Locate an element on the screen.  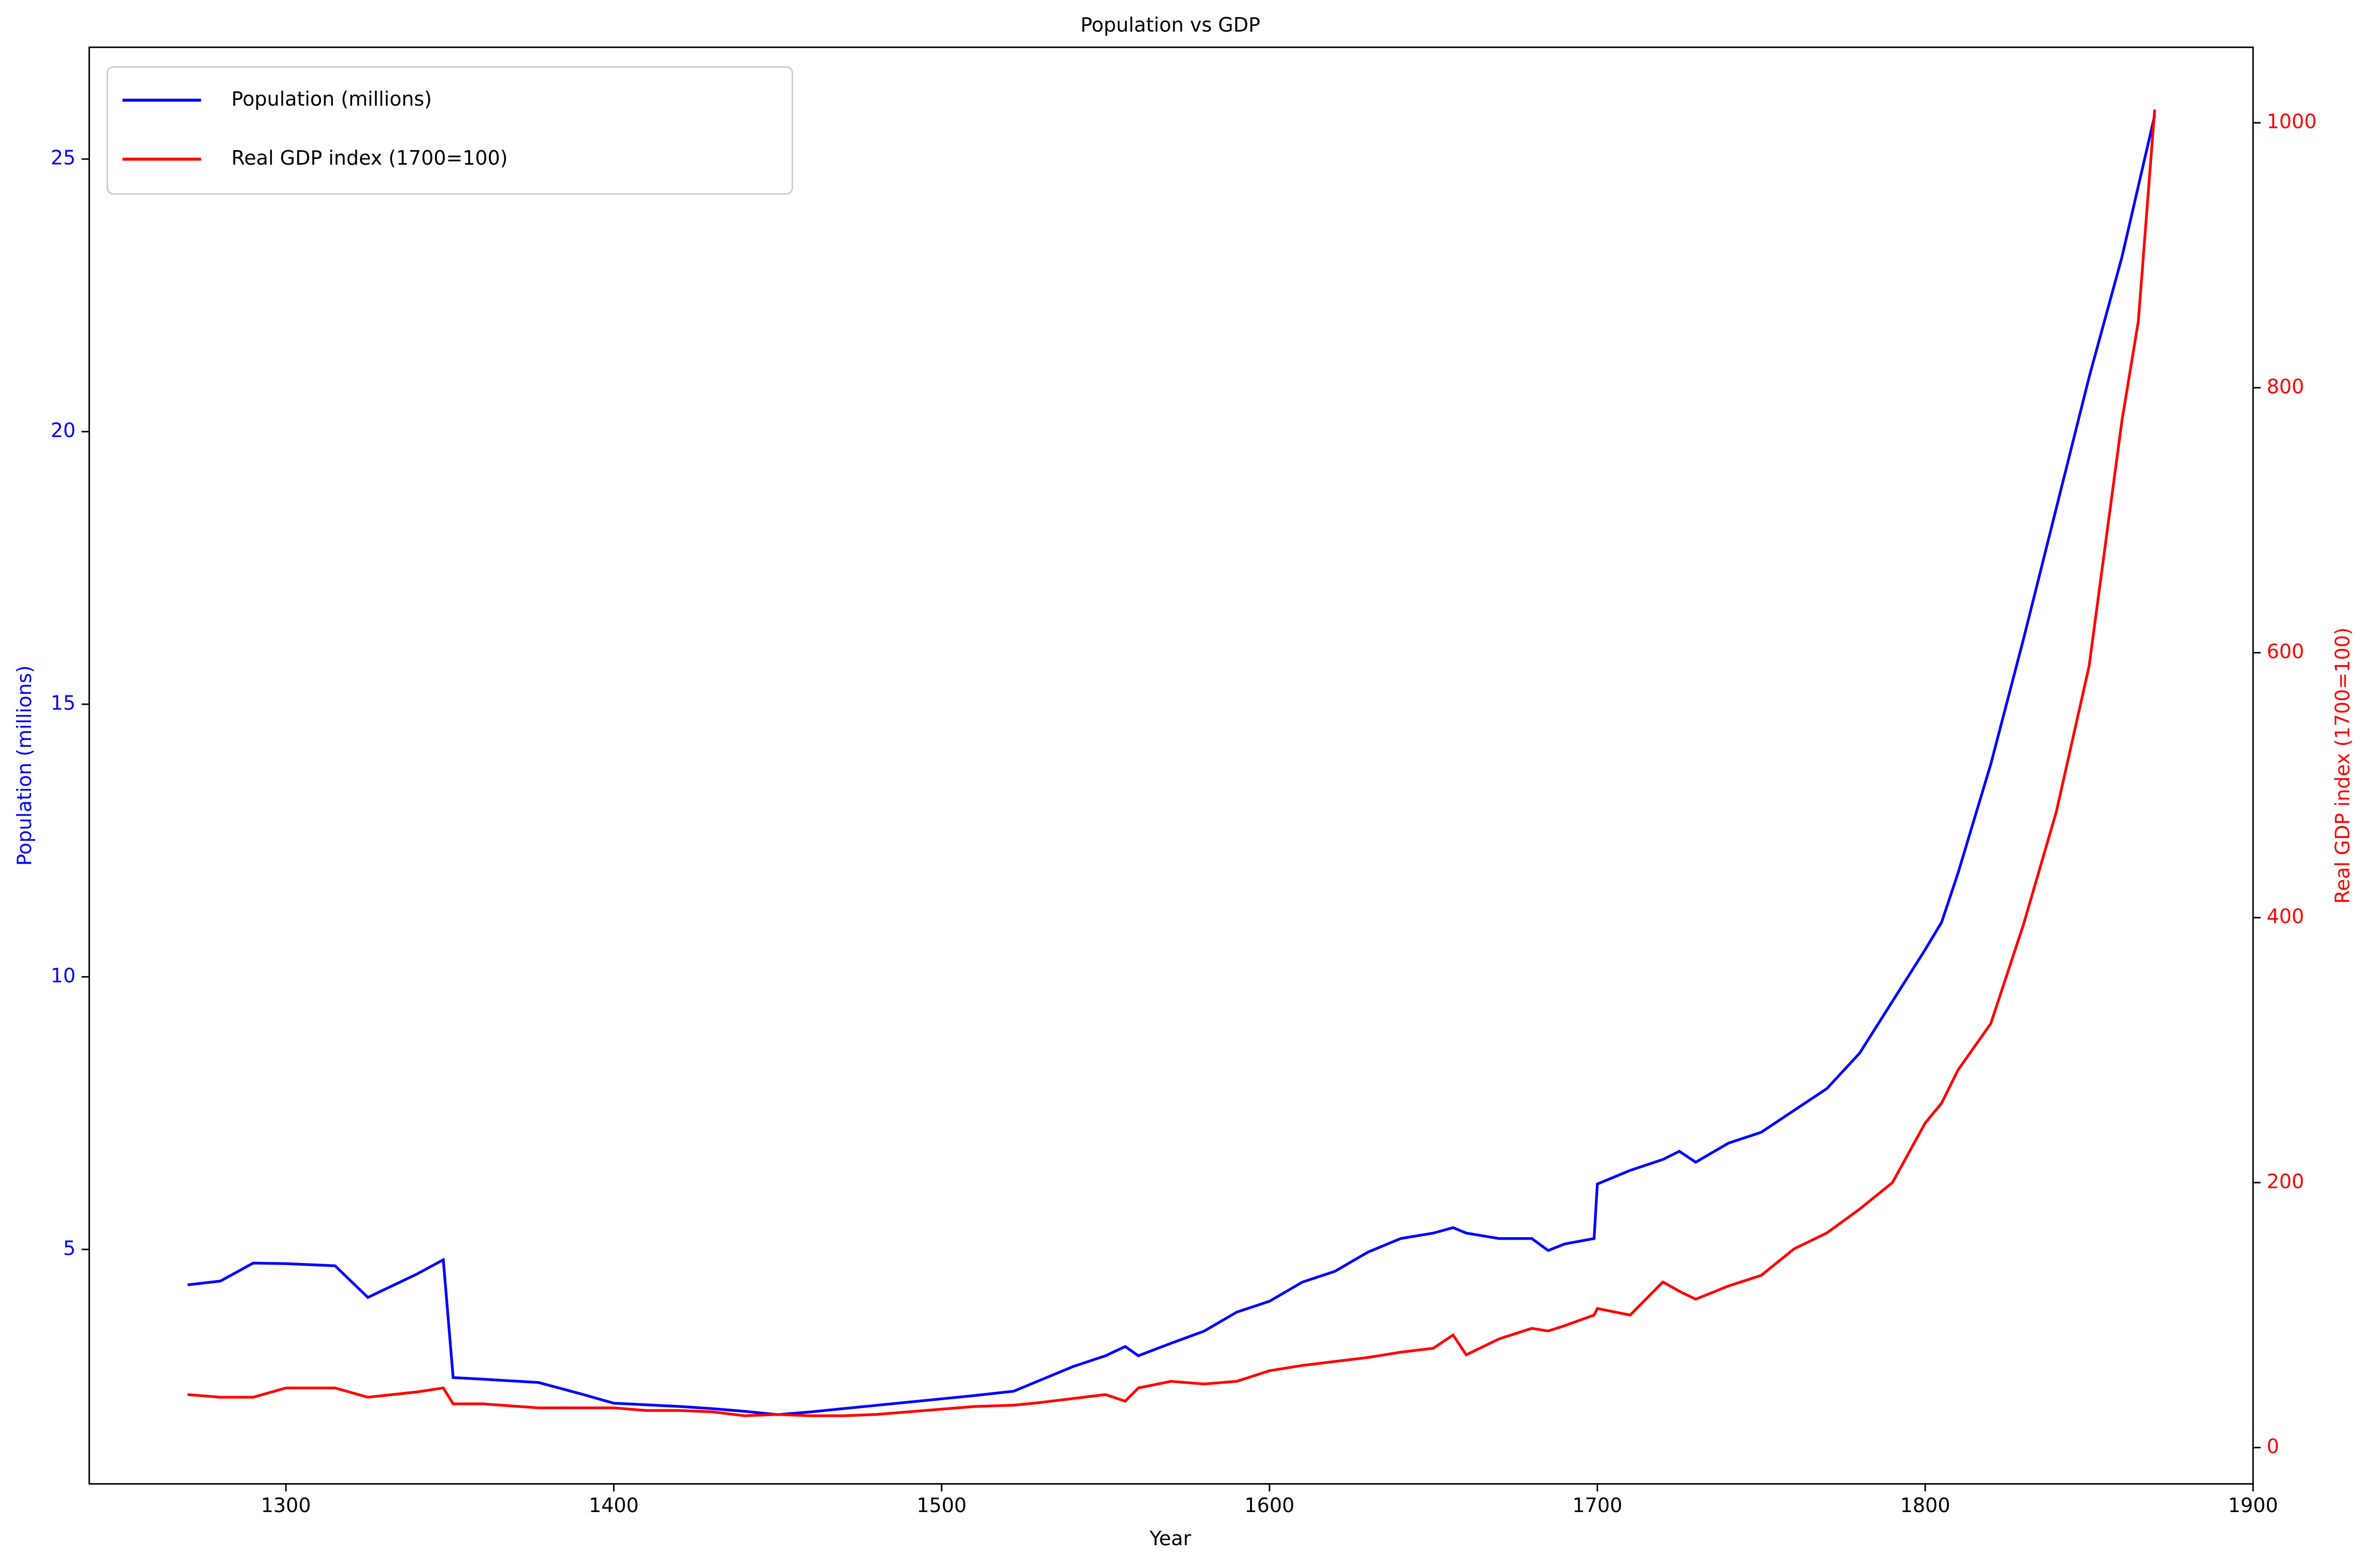
y-tick-label: 10 is located at coordinates (63, 975).